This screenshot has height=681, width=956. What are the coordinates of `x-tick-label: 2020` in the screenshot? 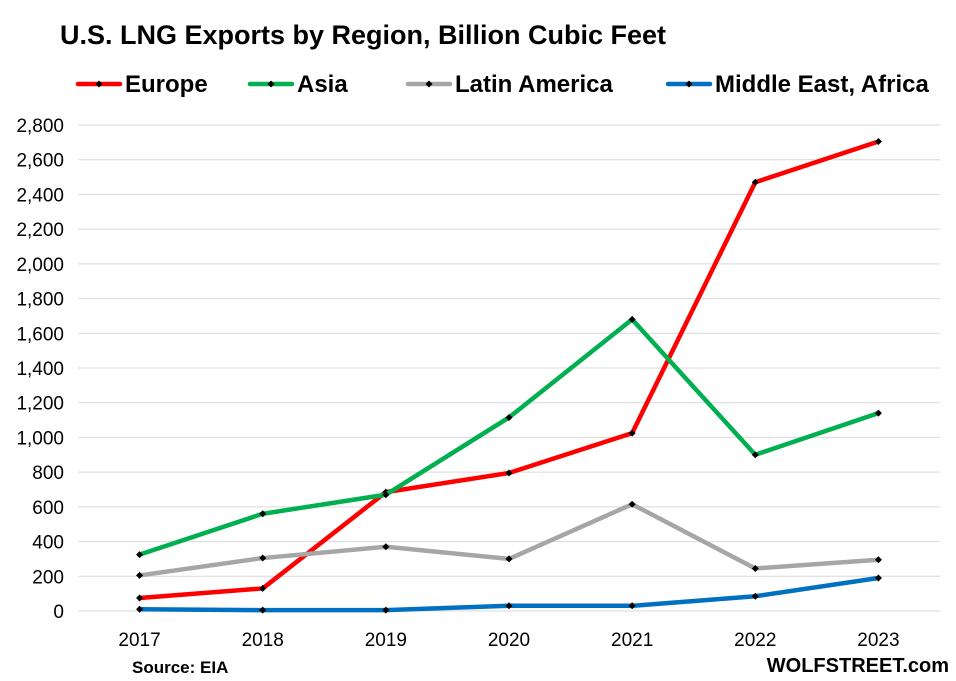 It's located at (509, 640).